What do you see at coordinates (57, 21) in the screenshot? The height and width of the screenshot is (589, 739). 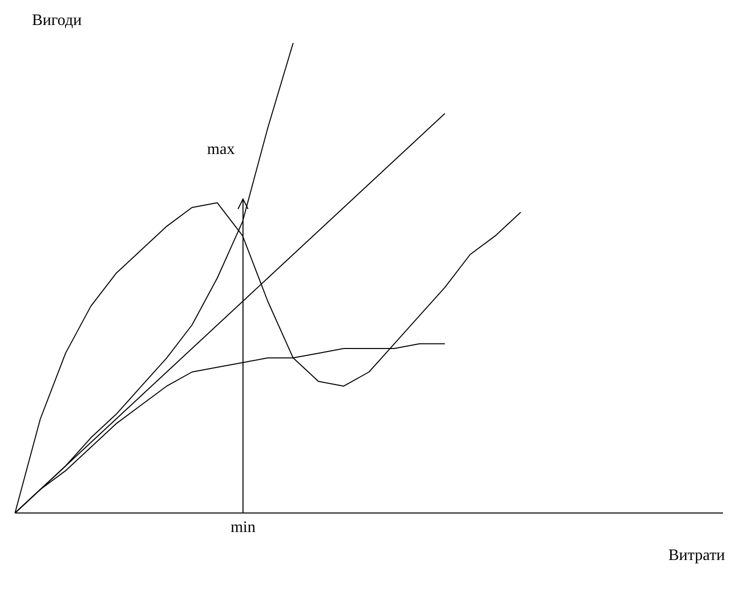 I see `y-axis-title: Вигоди` at bounding box center [57, 21].